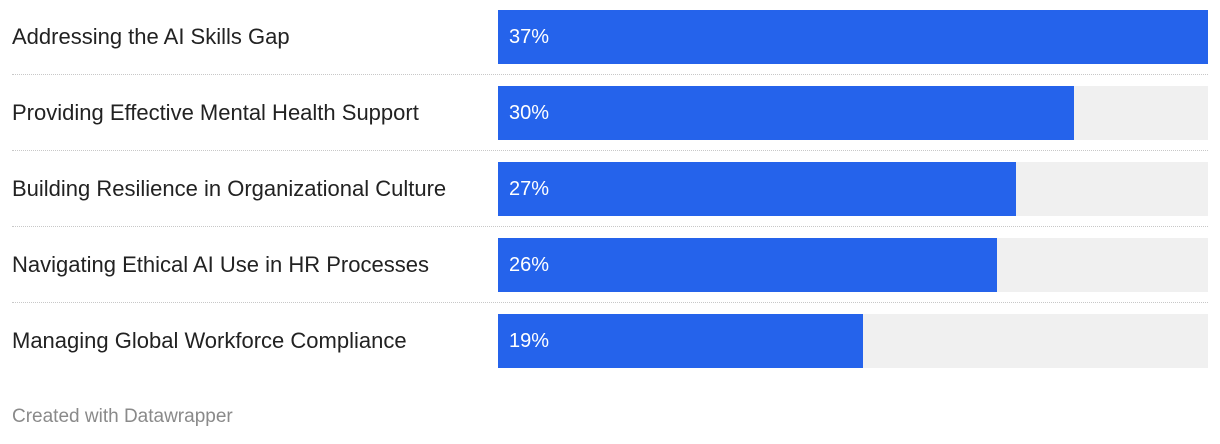 The image size is (1220, 444). I want to click on bar: 19%, so click(680, 341).